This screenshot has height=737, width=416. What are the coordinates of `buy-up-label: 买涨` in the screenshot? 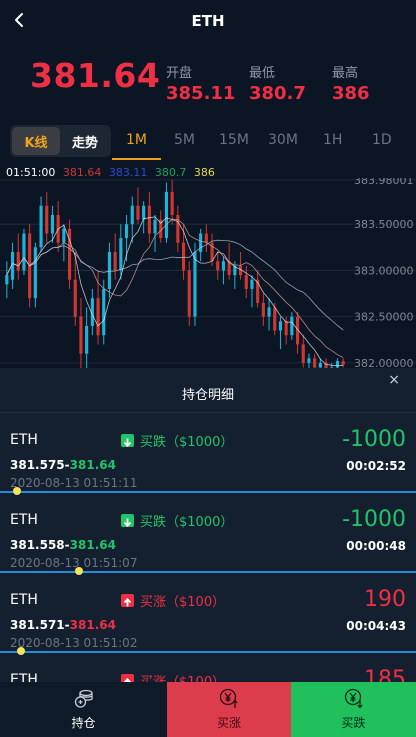 It's located at (228, 723).